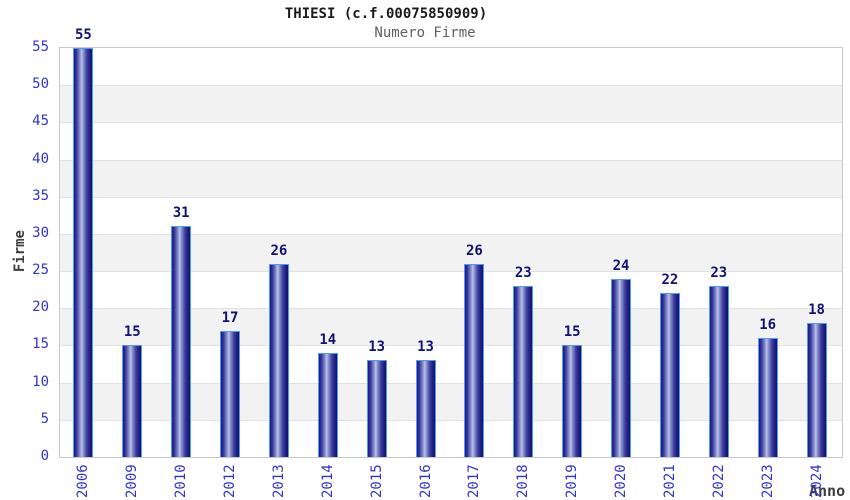 The image size is (850, 500). I want to click on bar-value-label: 18, so click(816, 310).